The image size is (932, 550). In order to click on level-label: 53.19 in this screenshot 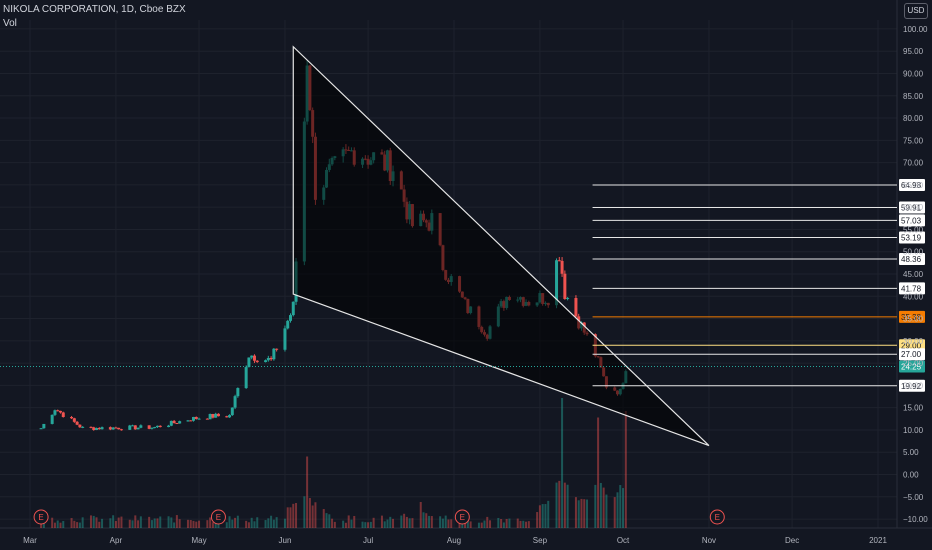, I will do `click(911, 238)`.